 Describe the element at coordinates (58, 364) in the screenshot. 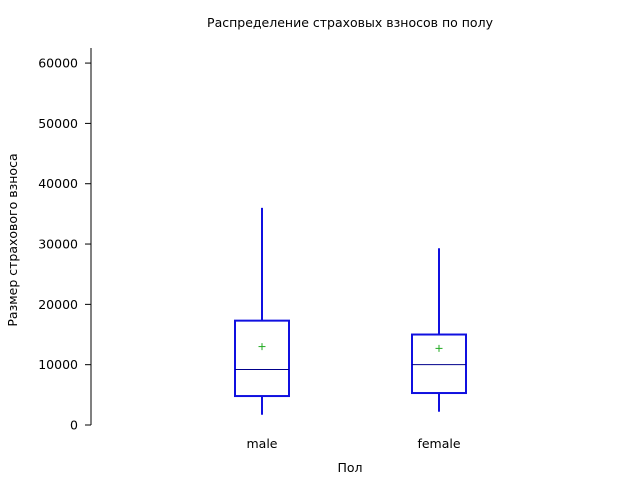

I see `y-tick-label: 10000` at that location.